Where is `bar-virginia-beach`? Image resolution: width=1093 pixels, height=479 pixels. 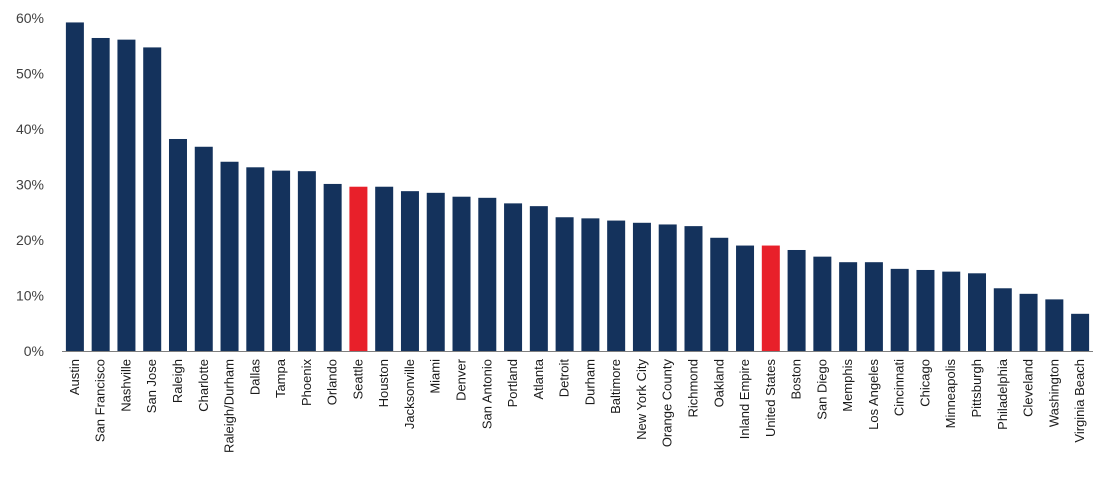 bar-virginia-beach is located at coordinates (1080, 332).